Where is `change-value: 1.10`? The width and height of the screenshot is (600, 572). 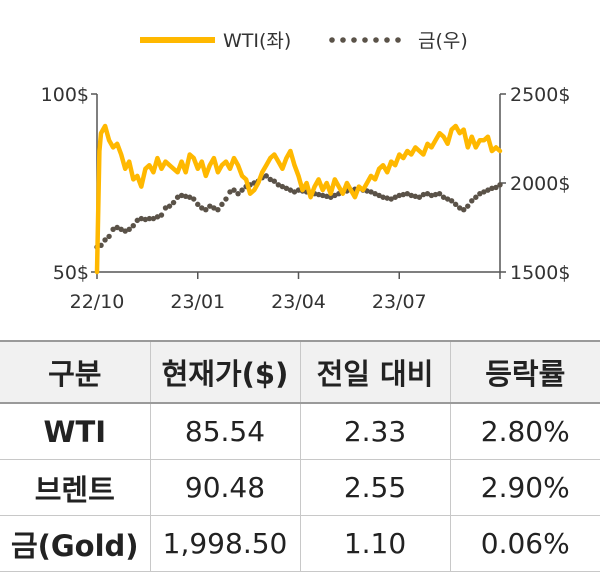 change-value: 1.10 is located at coordinates (374, 543).